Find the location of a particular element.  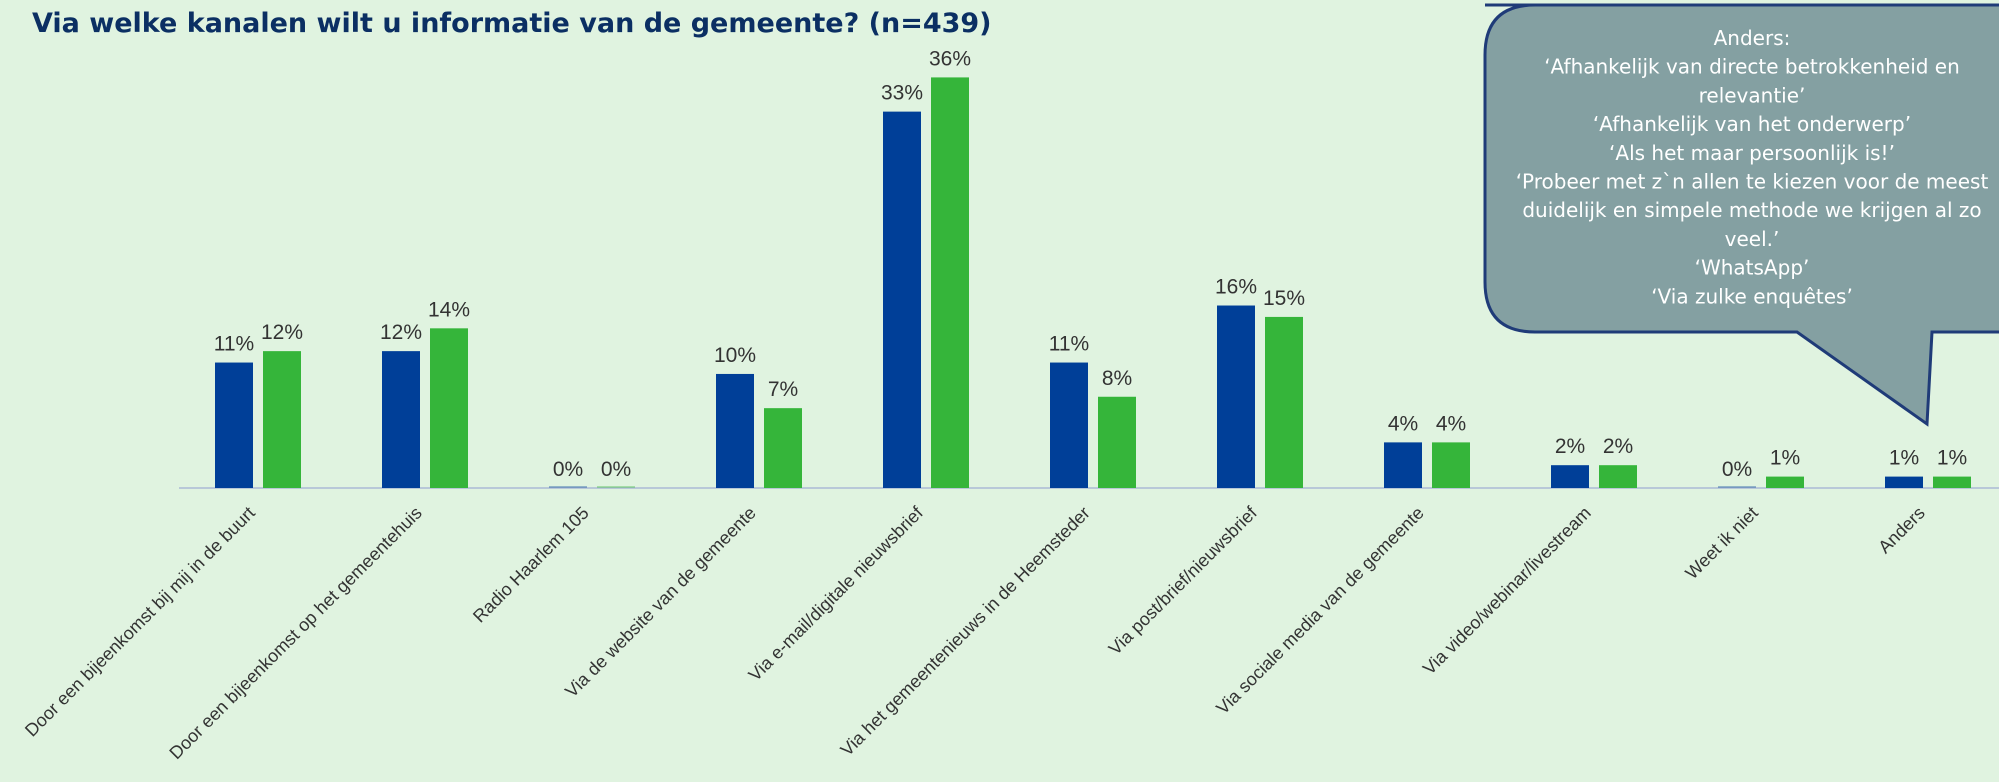

bar-label-s2-4: 36% is located at coordinates (950, 58).